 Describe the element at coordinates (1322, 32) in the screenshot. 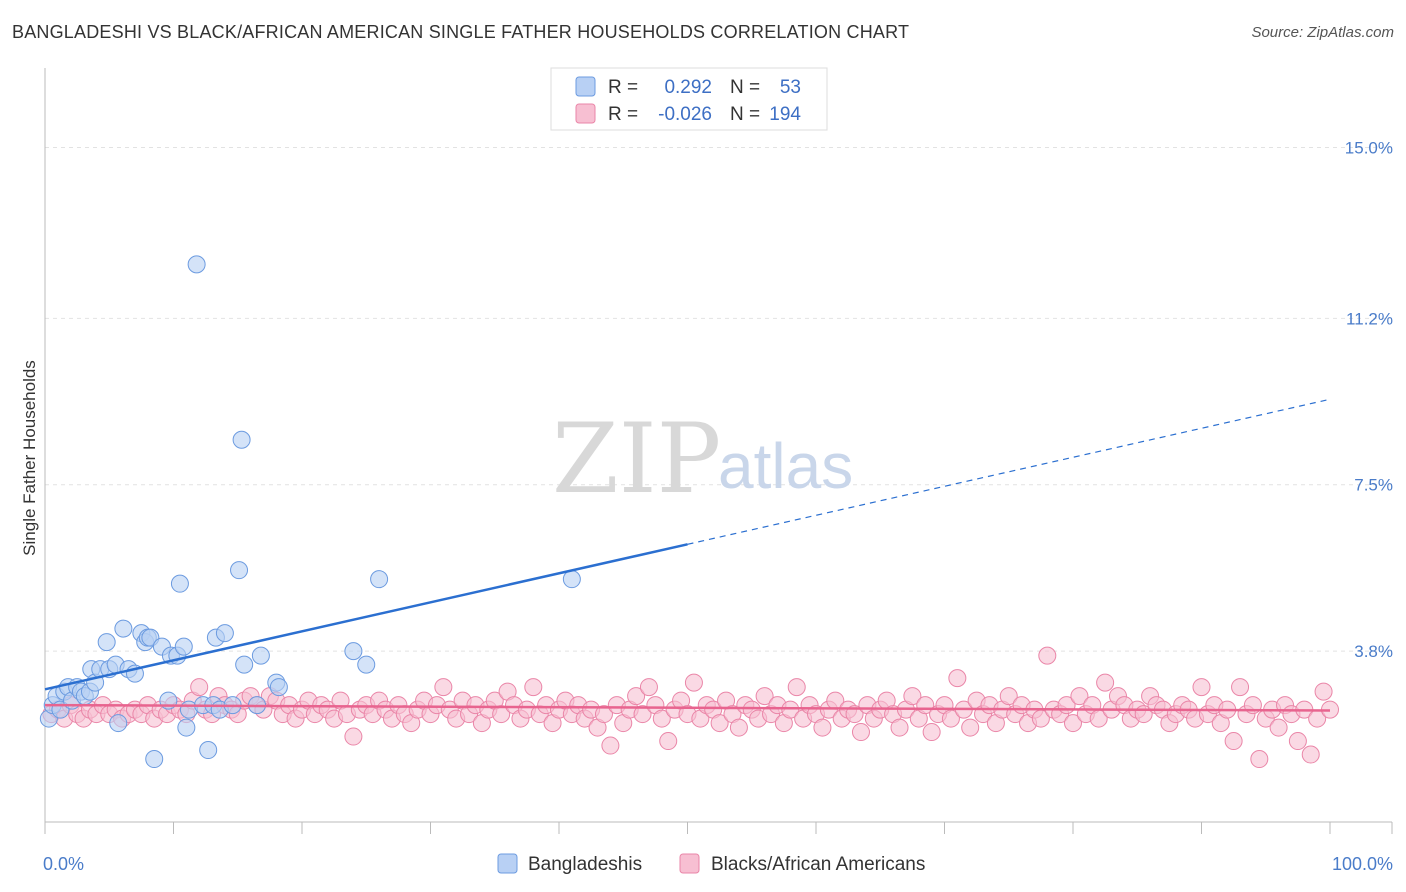

I see `source-credit: Source: ZipAtlas.com` at that location.